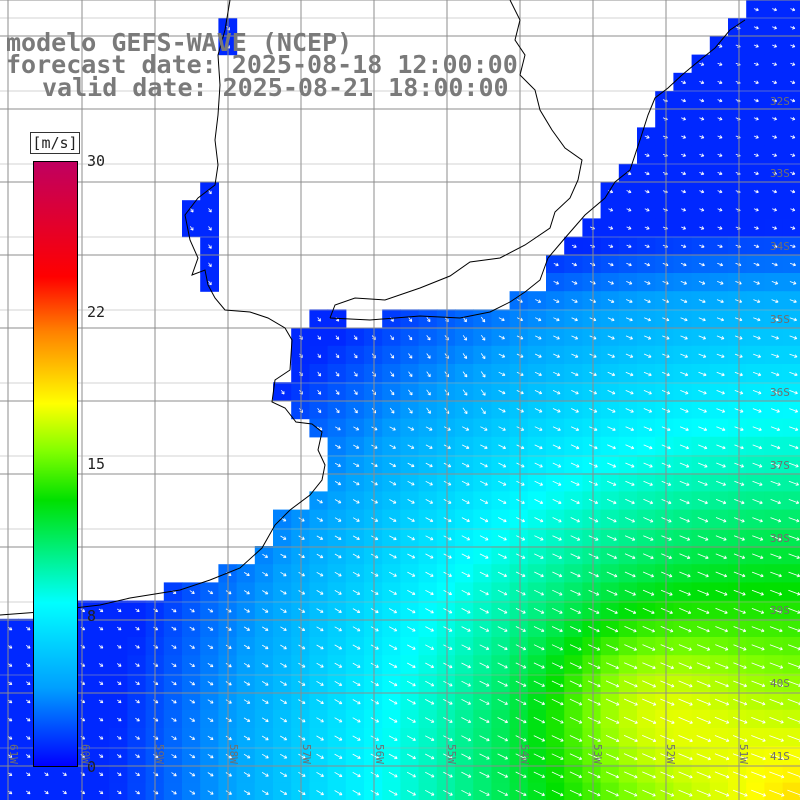 This screenshot has width=800, height=800. I want to click on lat-label: 41S, so click(780, 756).